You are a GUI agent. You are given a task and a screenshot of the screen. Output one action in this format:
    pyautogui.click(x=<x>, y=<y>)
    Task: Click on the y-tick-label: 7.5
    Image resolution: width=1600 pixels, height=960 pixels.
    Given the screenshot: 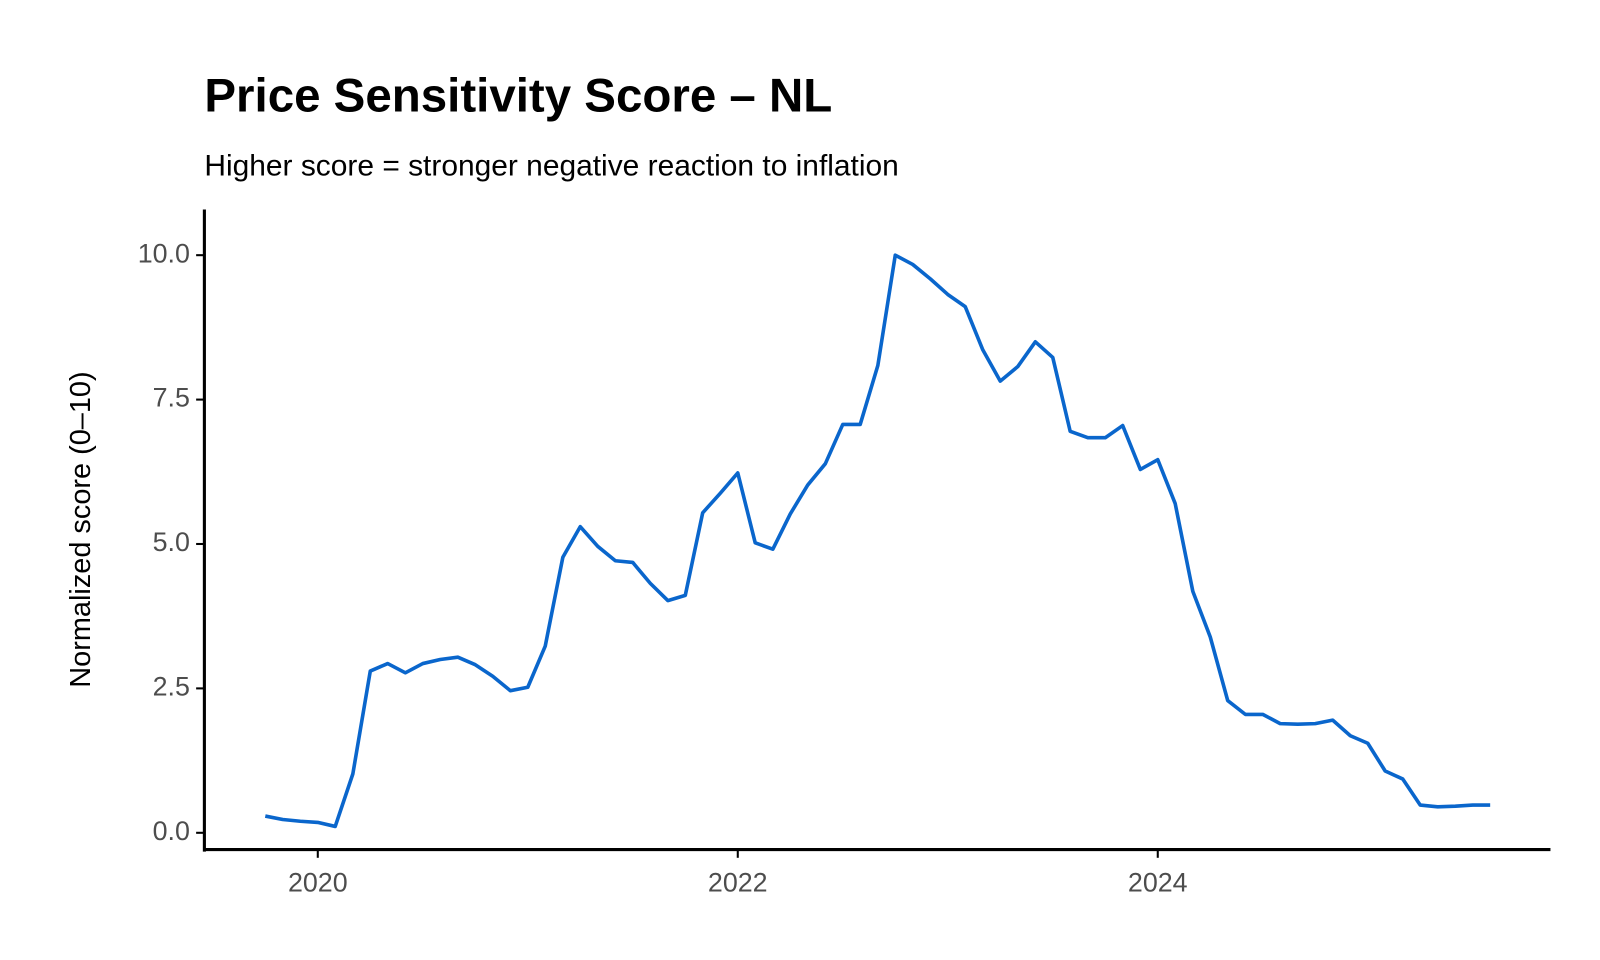 What is the action you would take?
    pyautogui.click(x=171, y=398)
    